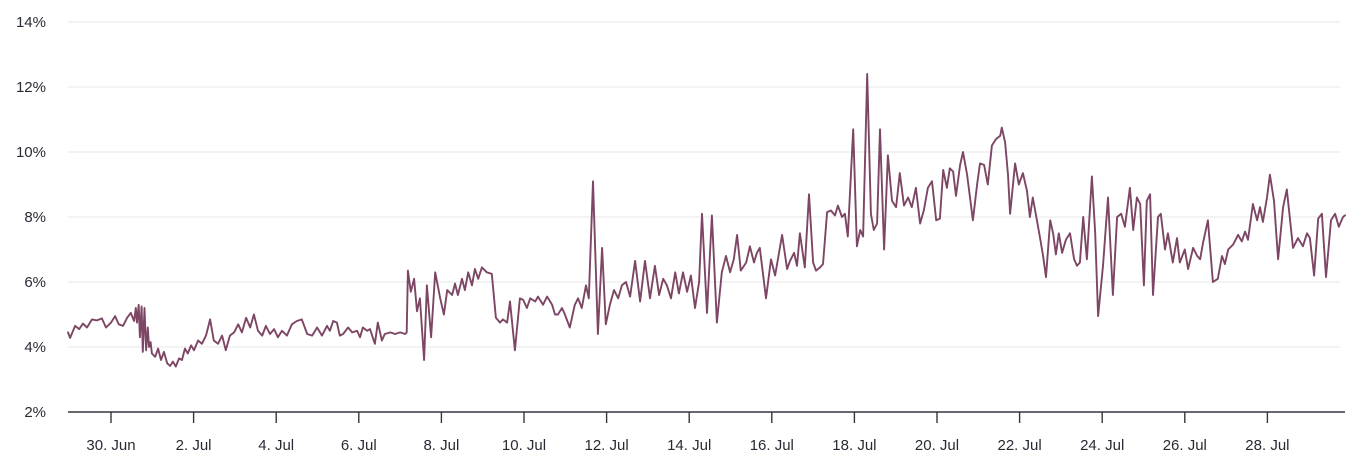  I want to click on x-axis-label: 20. Jul, so click(937, 445).